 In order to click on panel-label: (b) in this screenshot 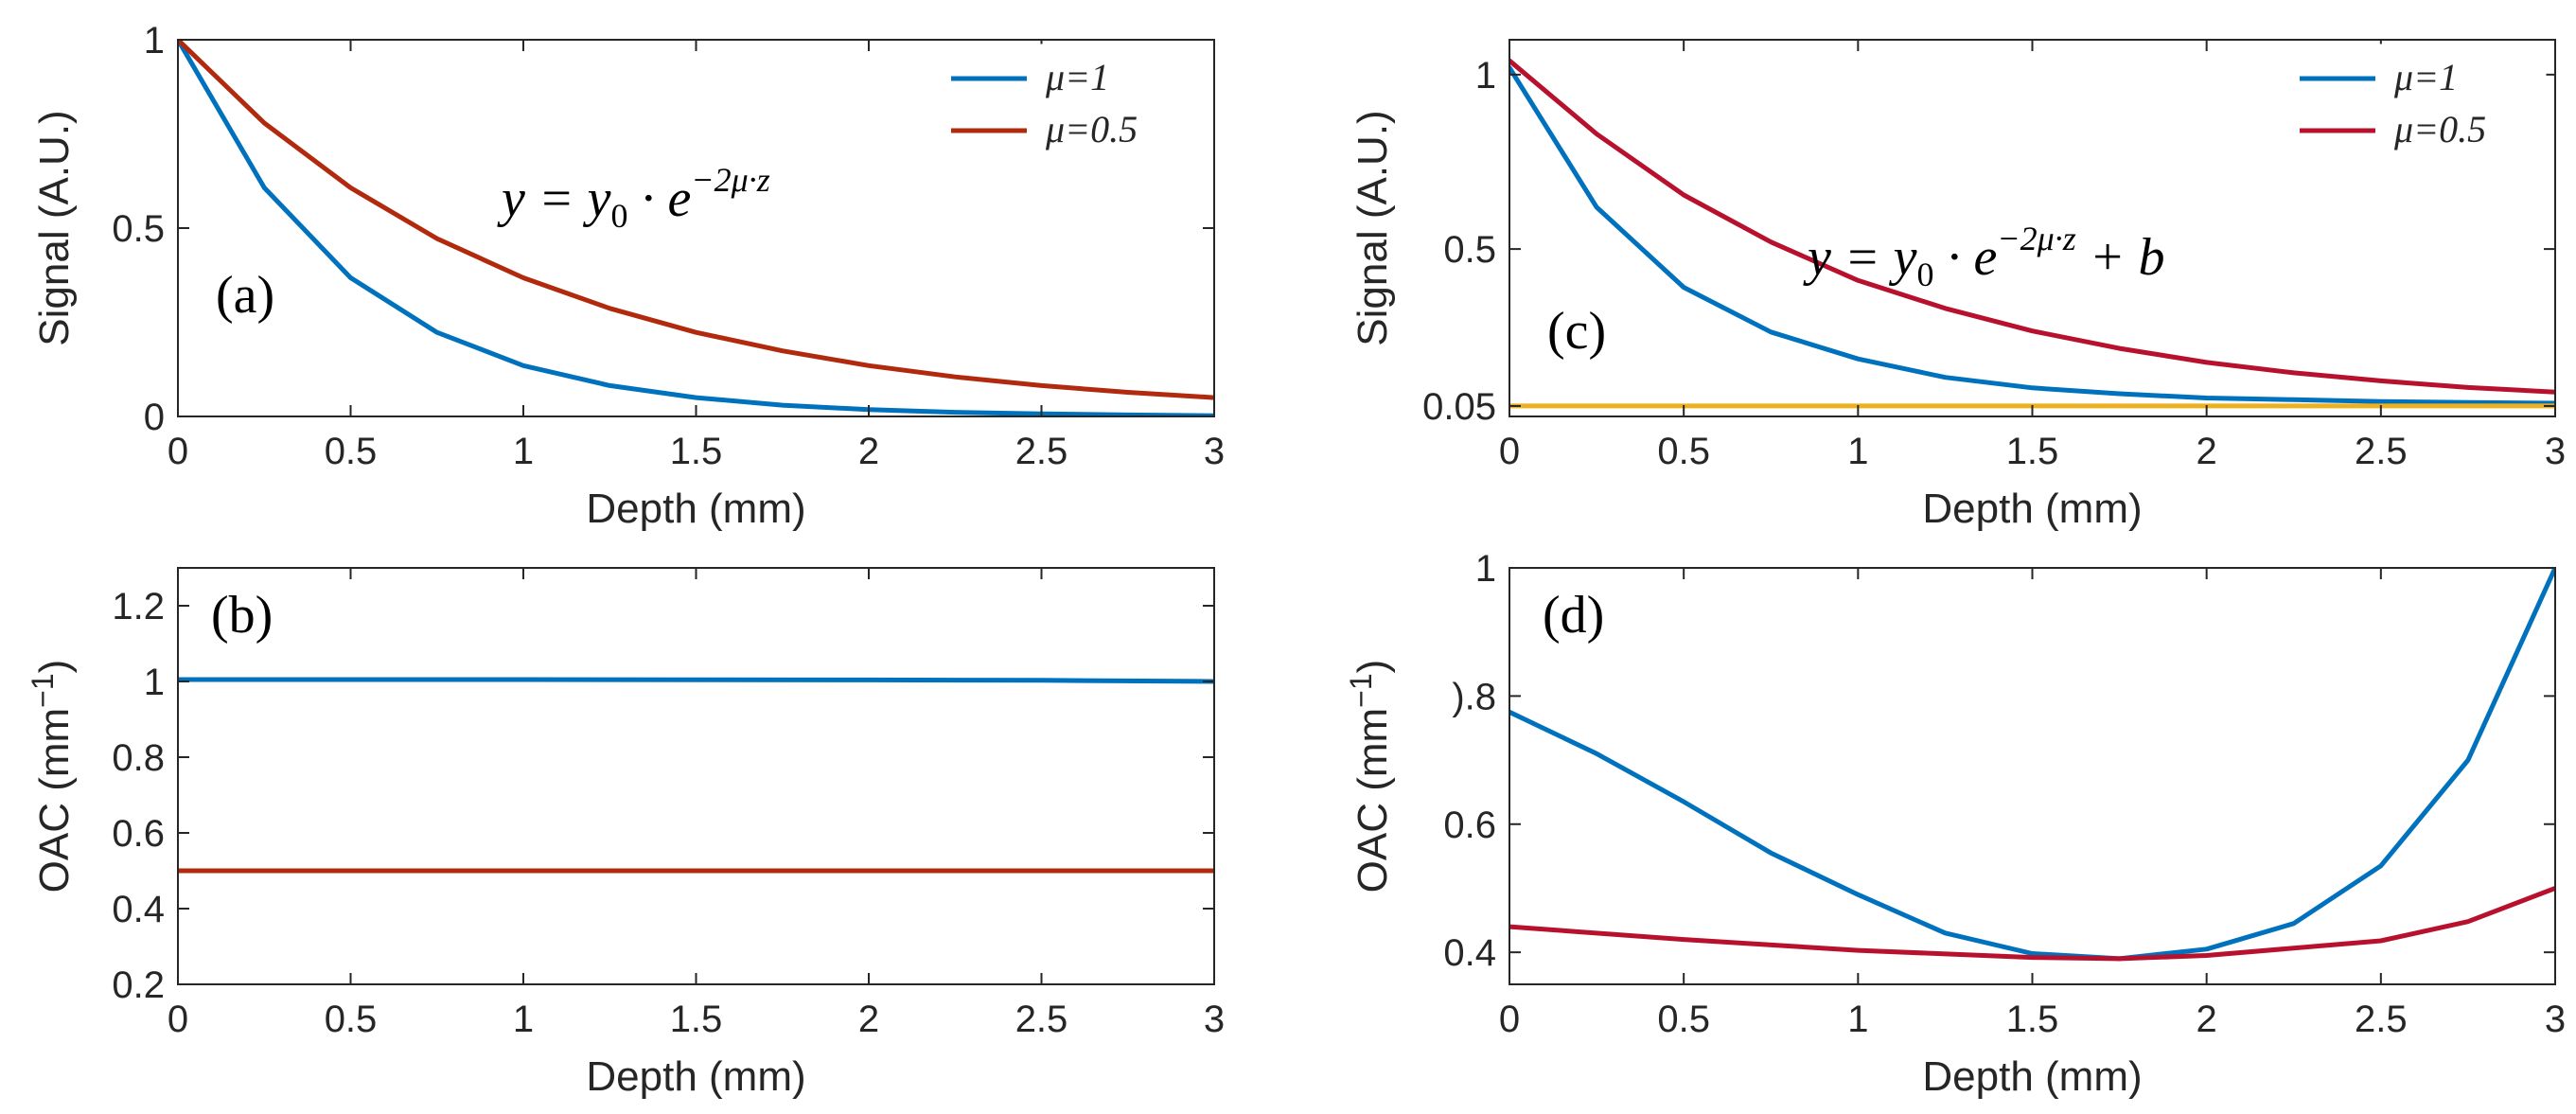, I will do `click(242, 615)`.